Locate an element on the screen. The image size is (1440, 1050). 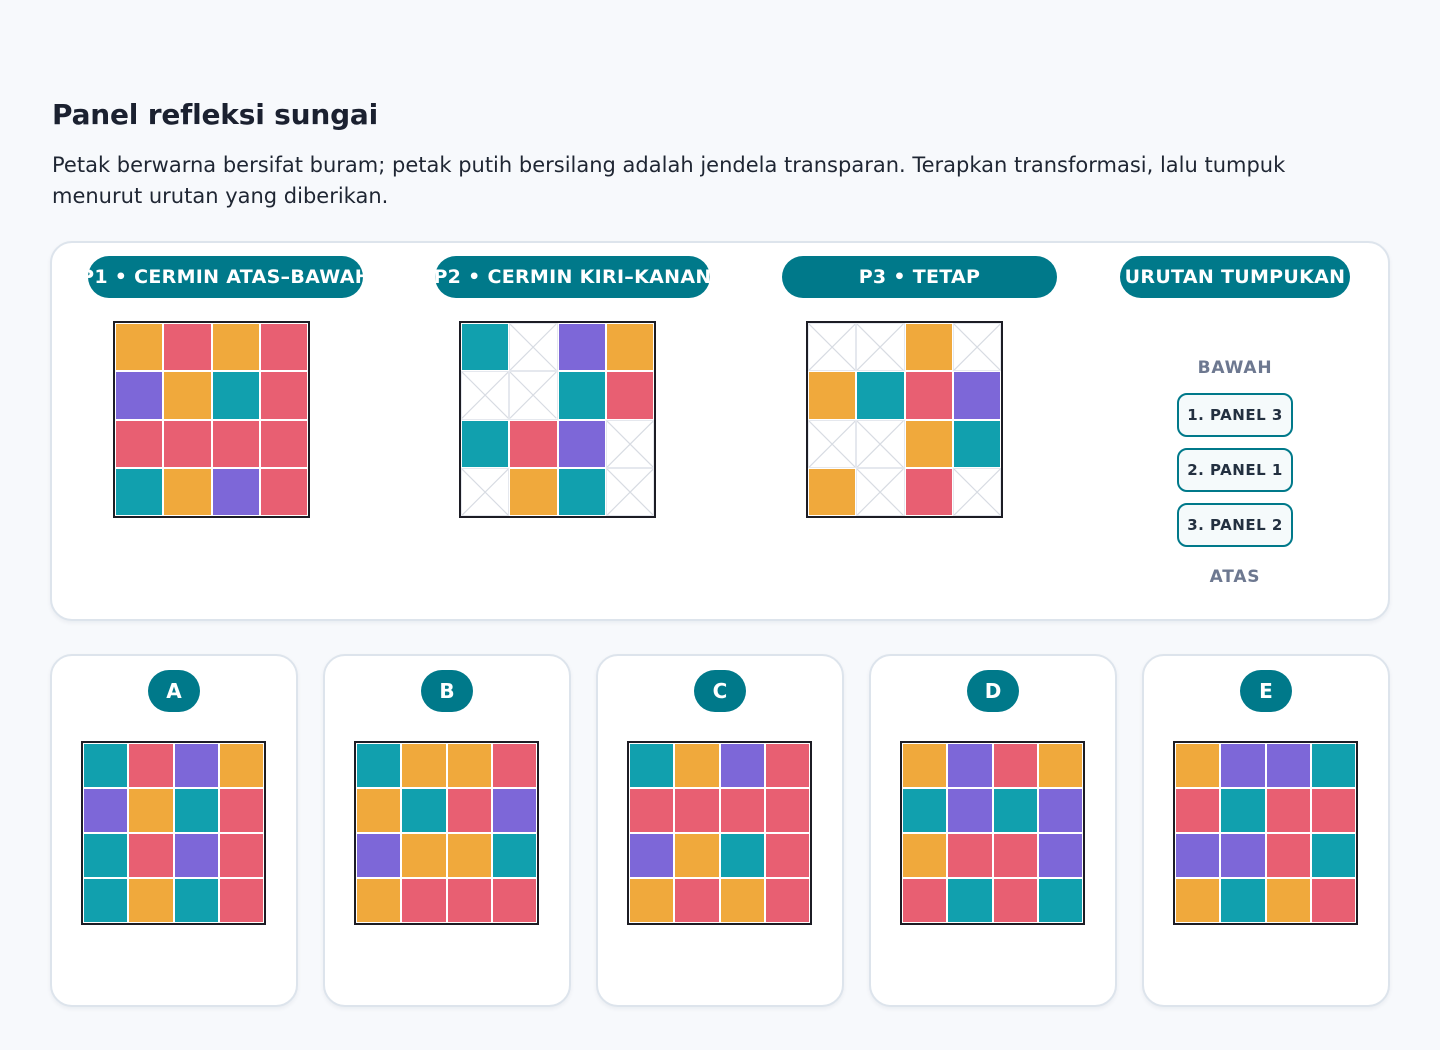
panel-2-label: P2 • CERMIN KIRI–KANAN is located at coordinates (572, 277).